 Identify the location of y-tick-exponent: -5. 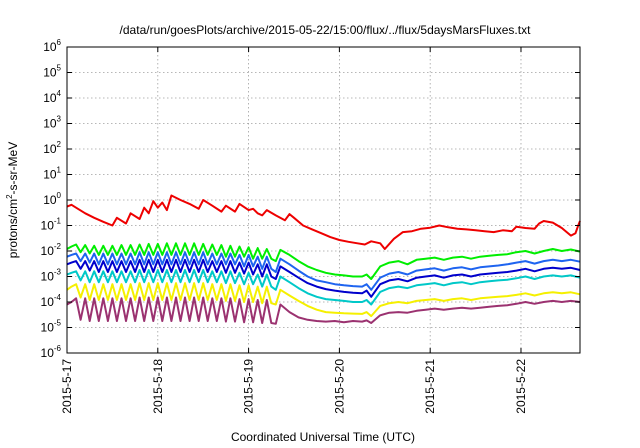
(58, 323).